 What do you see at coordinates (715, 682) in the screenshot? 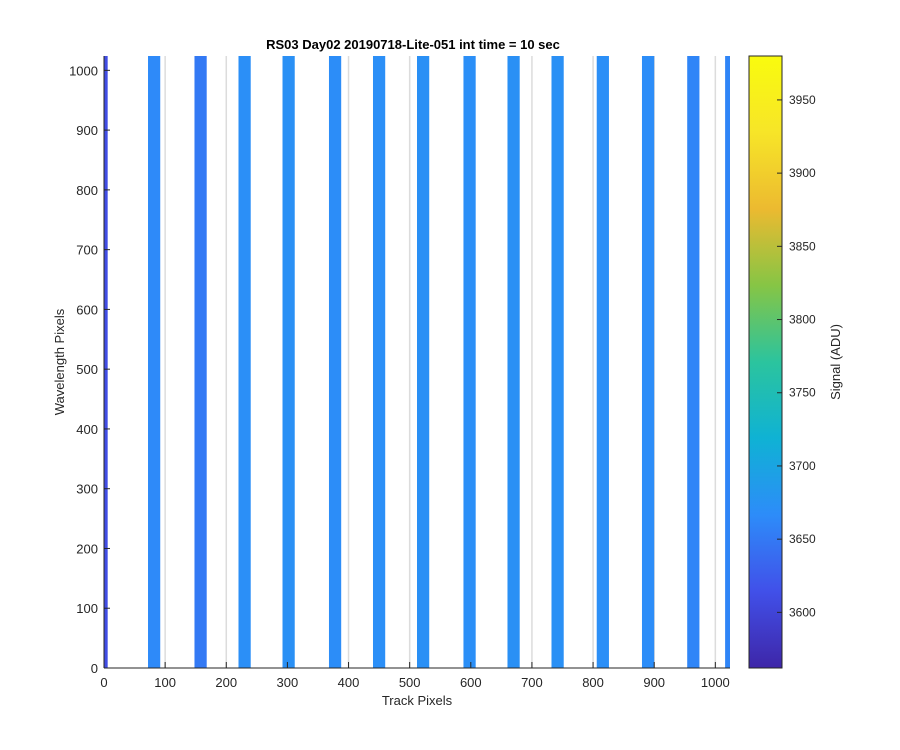
I see `x-tick-label: 1000` at bounding box center [715, 682].